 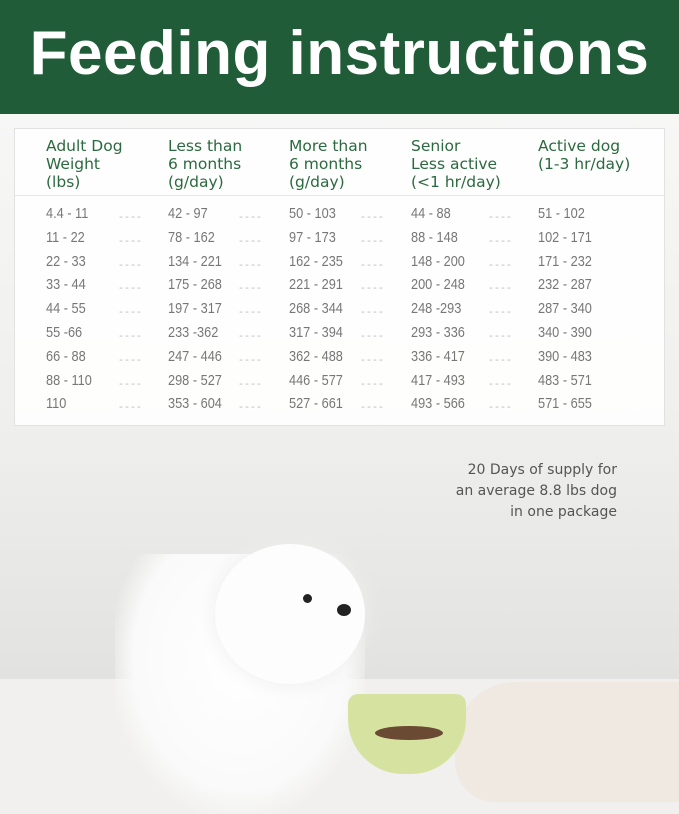 What do you see at coordinates (195, 356) in the screenshot?
I see `table-cell: 247 - 446` at bounding box center [195, 356].